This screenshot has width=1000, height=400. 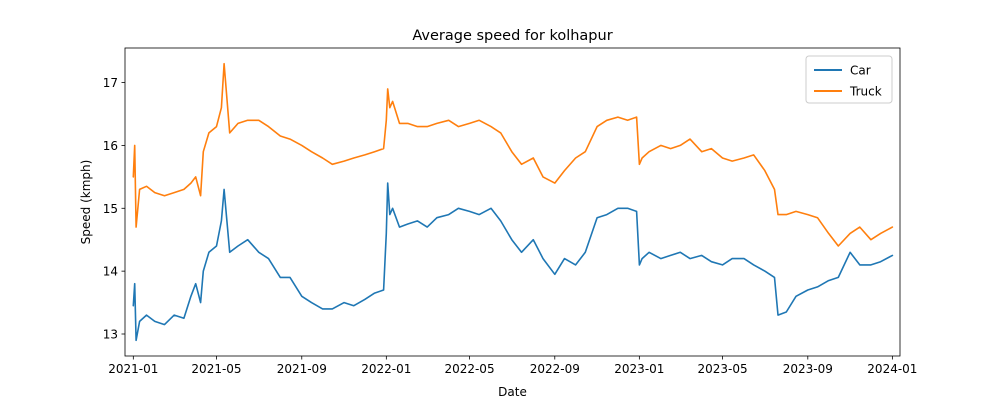 I want to click on legend-label-truck: Truck, so click(x=865, y=92).